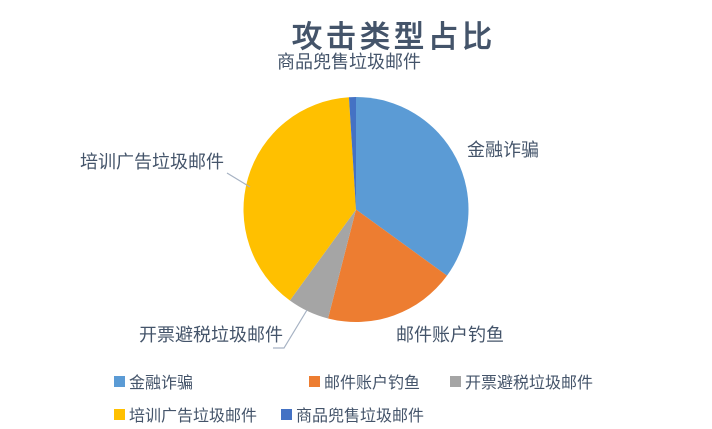 This screenshot has width=712, height=429. What do you see at coordinates (388, 266) in the screenshot?
I see `pie-slice-1-account-phishing` at bounding box center [388, 266].